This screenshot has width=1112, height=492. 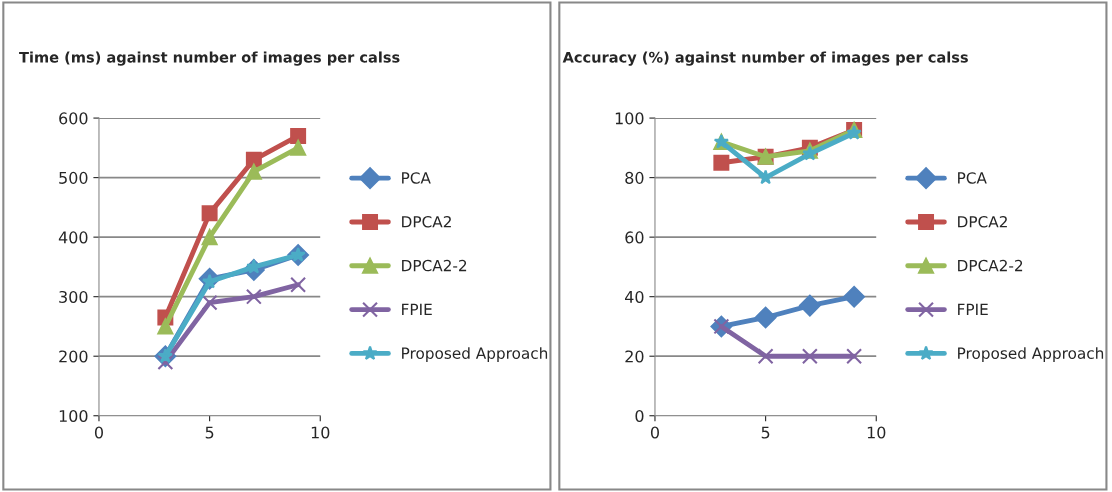 What do you see at coordinates (765, 58) in the screenshot?
I see `chart-title: Accuracy (%) against number of images per calss` at bounding box center [765, 58].